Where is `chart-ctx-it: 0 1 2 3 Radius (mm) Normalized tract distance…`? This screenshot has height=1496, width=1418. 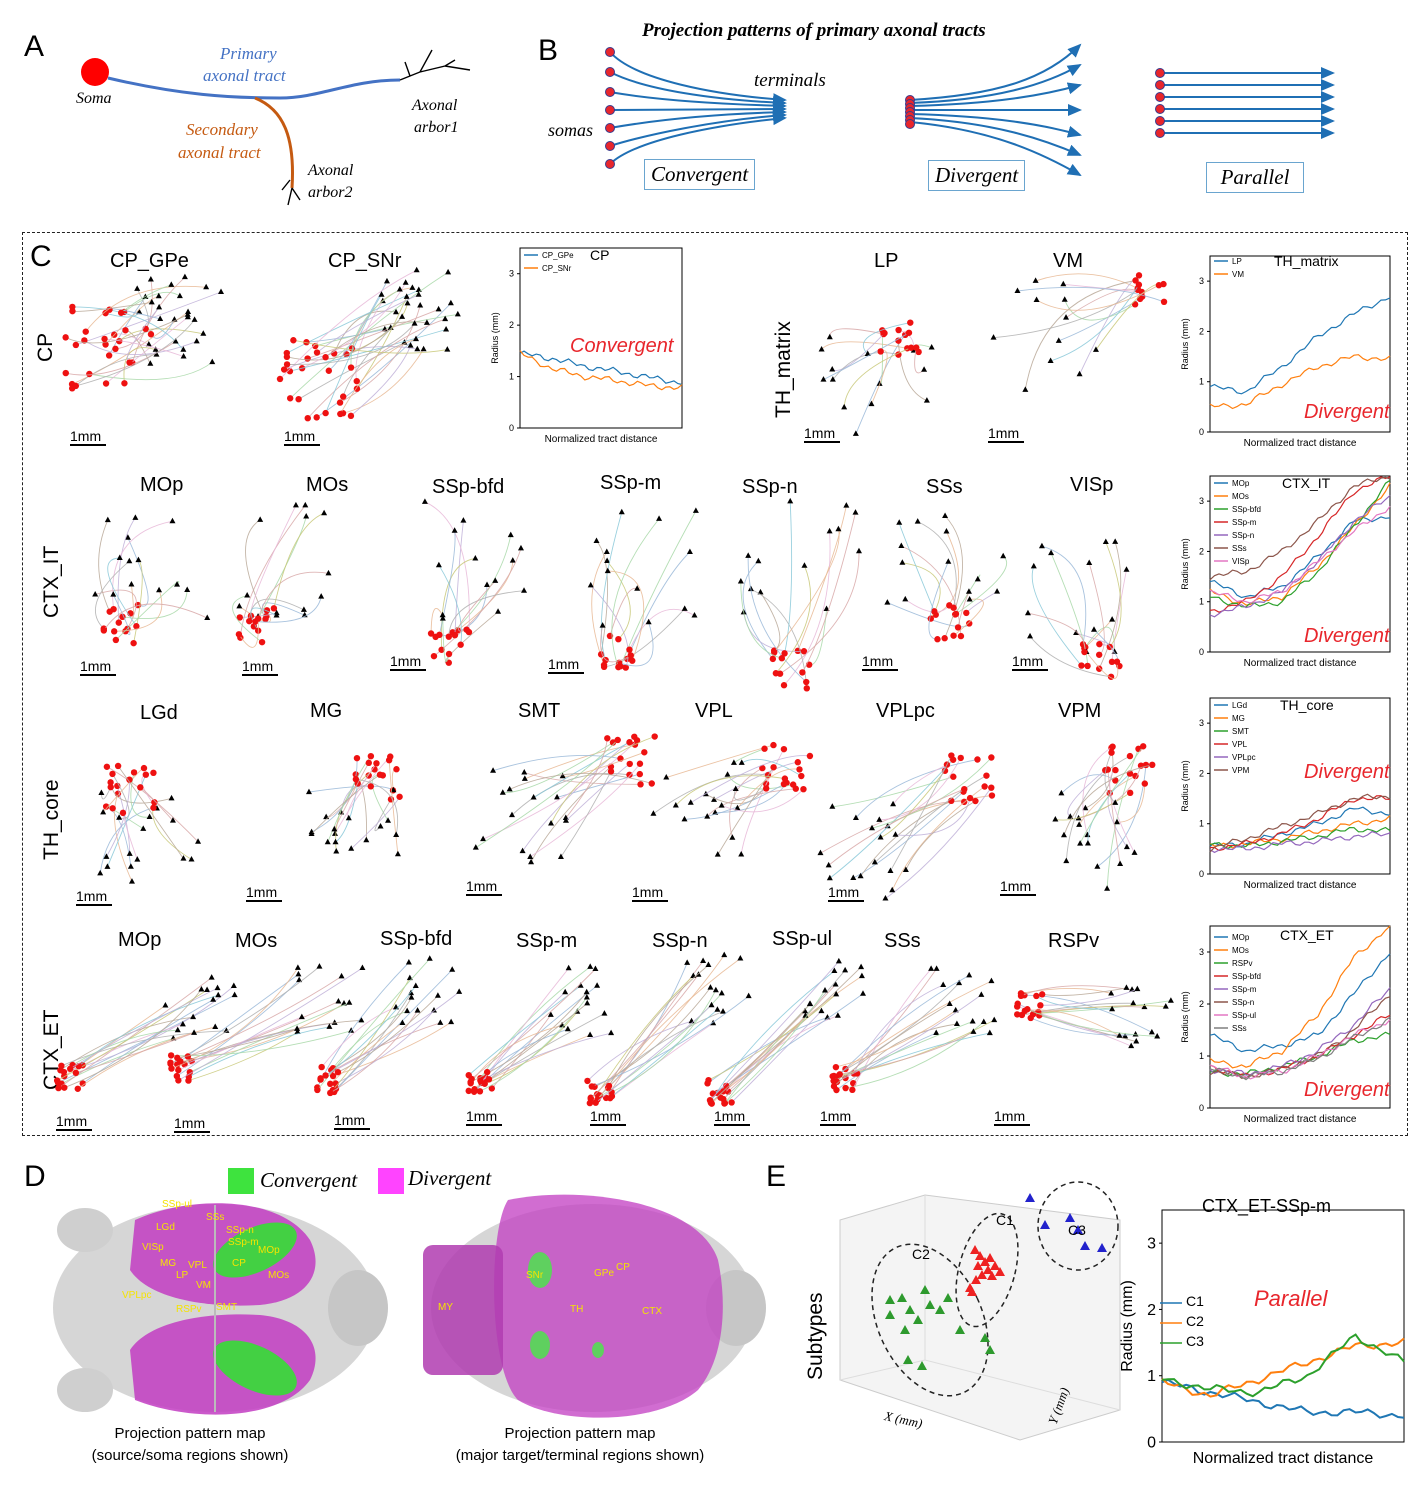 chart-ctx-it: 0 1 2 3 Radius (mm) Normalized tract distance… is located at coordinates (1285, 572).